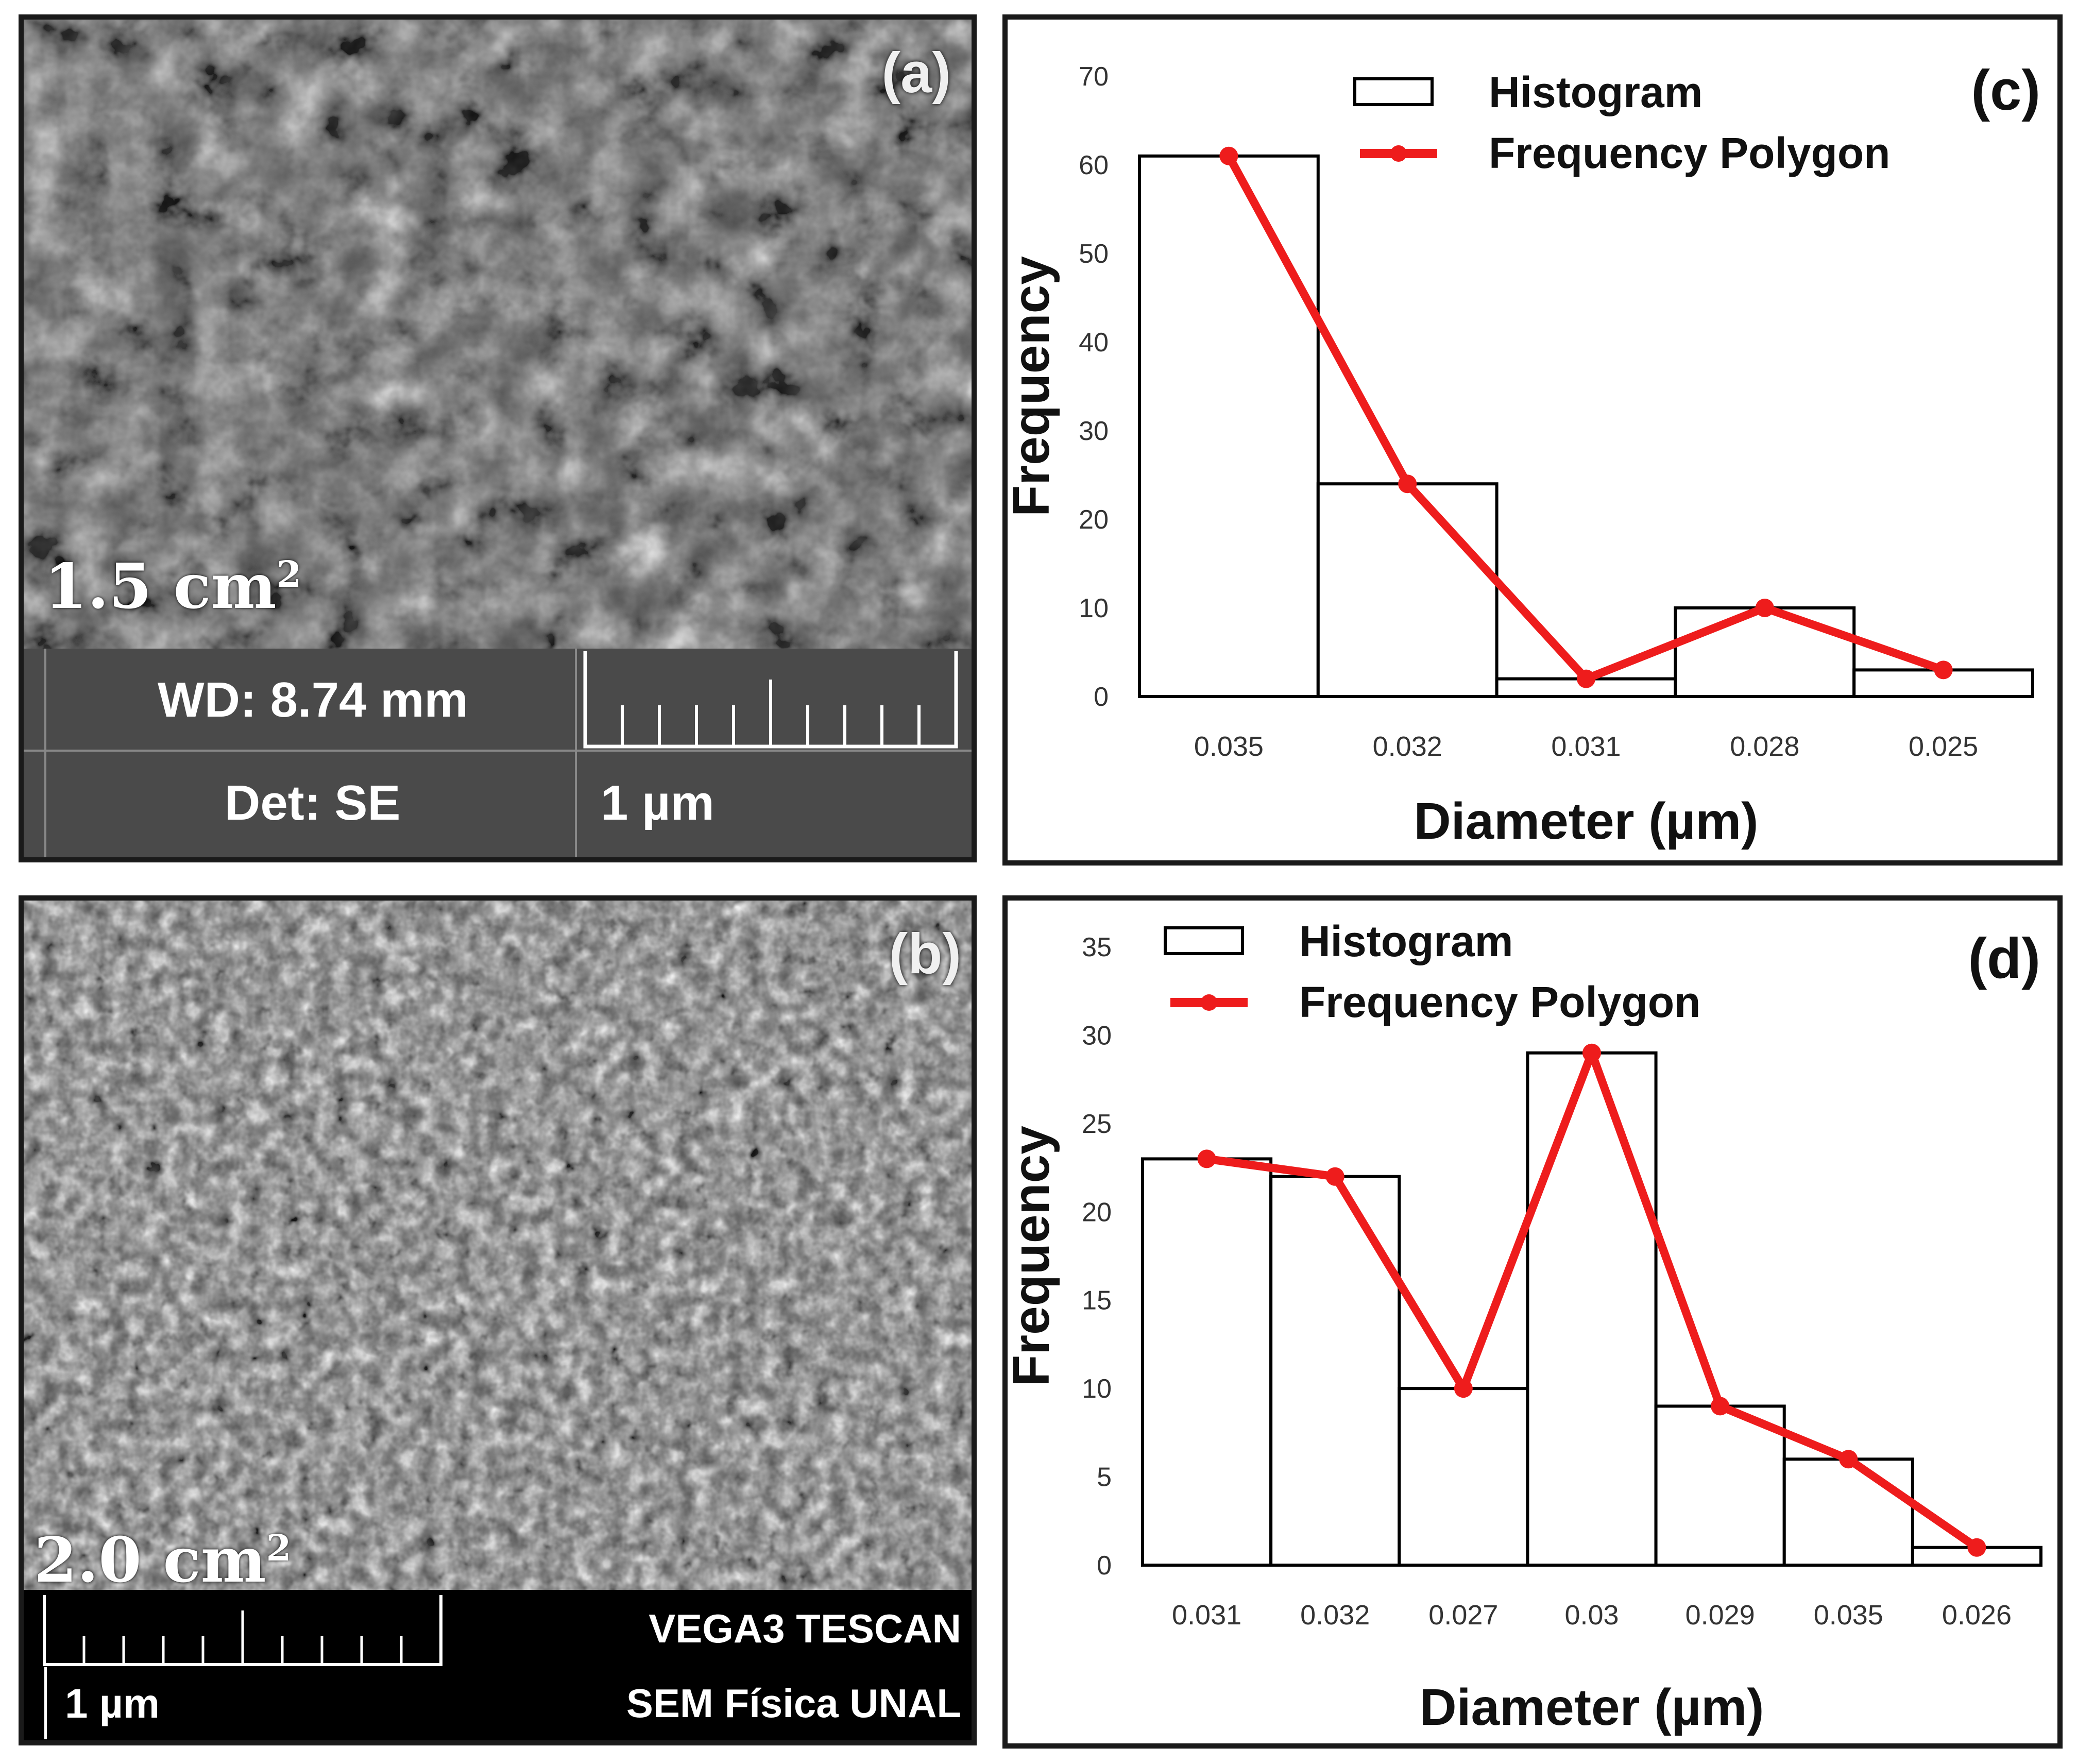 The width and height of the screenshot is (2077, 1764). What do you see at coordinates (805, 1629) in the screenshot?
I see `instrument-label: VEGA3 TESCAN` at bounding box center [805, 1629].